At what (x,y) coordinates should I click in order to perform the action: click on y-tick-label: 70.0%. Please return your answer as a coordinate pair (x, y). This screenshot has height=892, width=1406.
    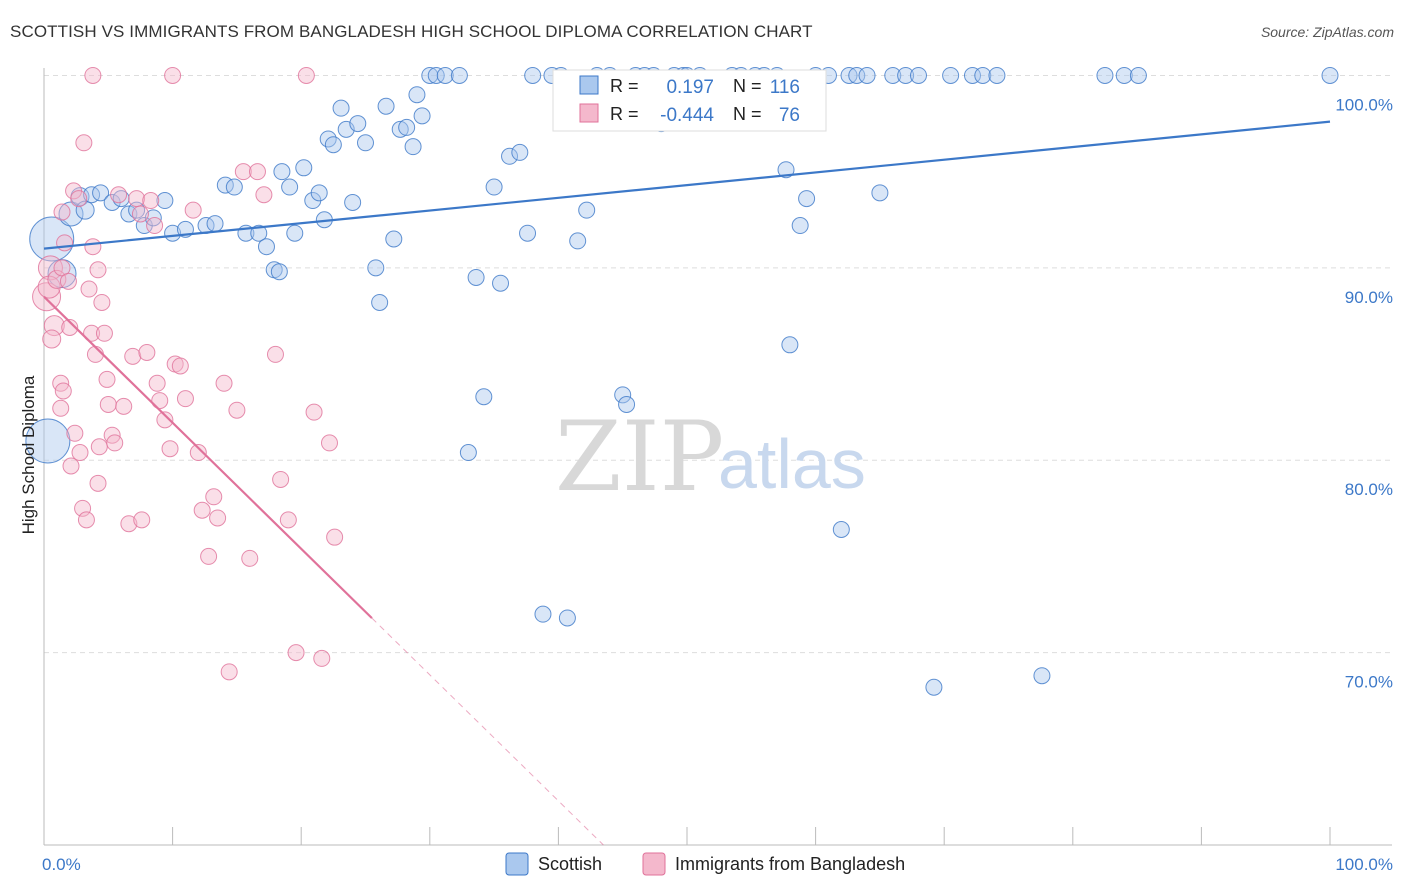
    Looking at the image, I should click on (1369, 682).